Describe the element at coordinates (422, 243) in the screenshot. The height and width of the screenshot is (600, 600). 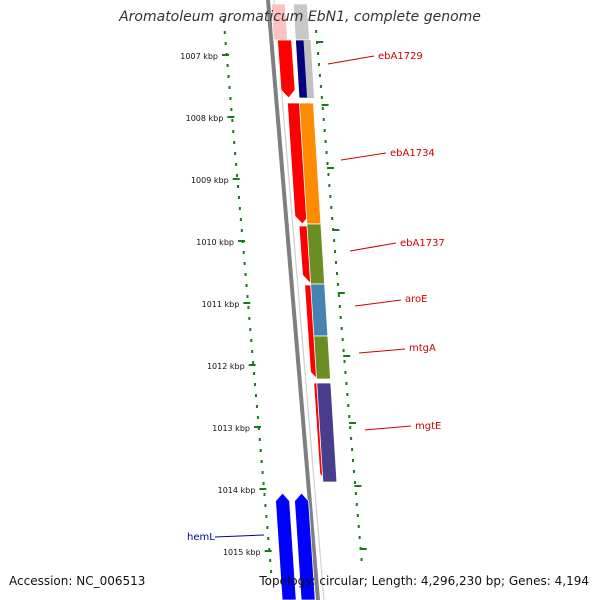
I see `gene-label-ebA1737: ebA1737` at that location.